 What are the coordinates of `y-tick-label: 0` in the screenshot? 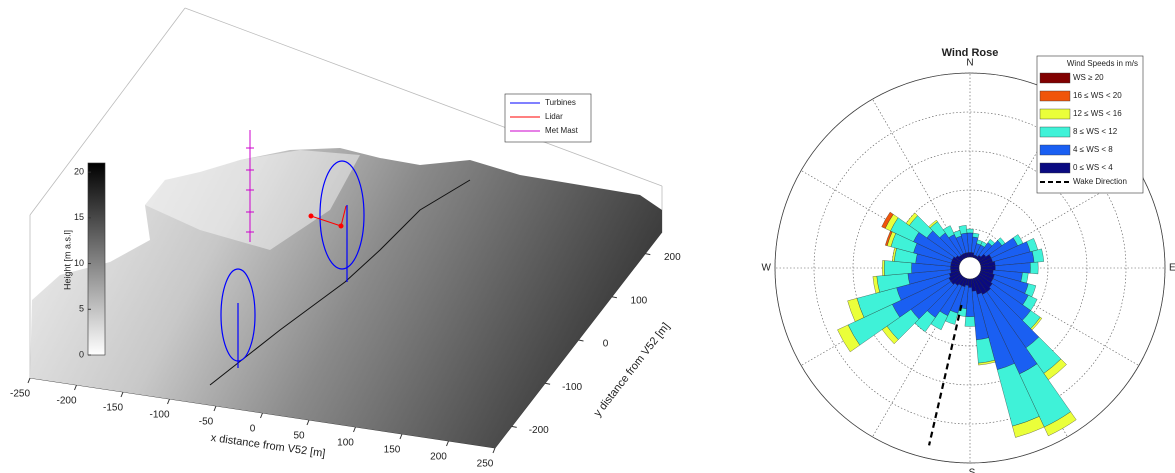 It's located at (606, 344).